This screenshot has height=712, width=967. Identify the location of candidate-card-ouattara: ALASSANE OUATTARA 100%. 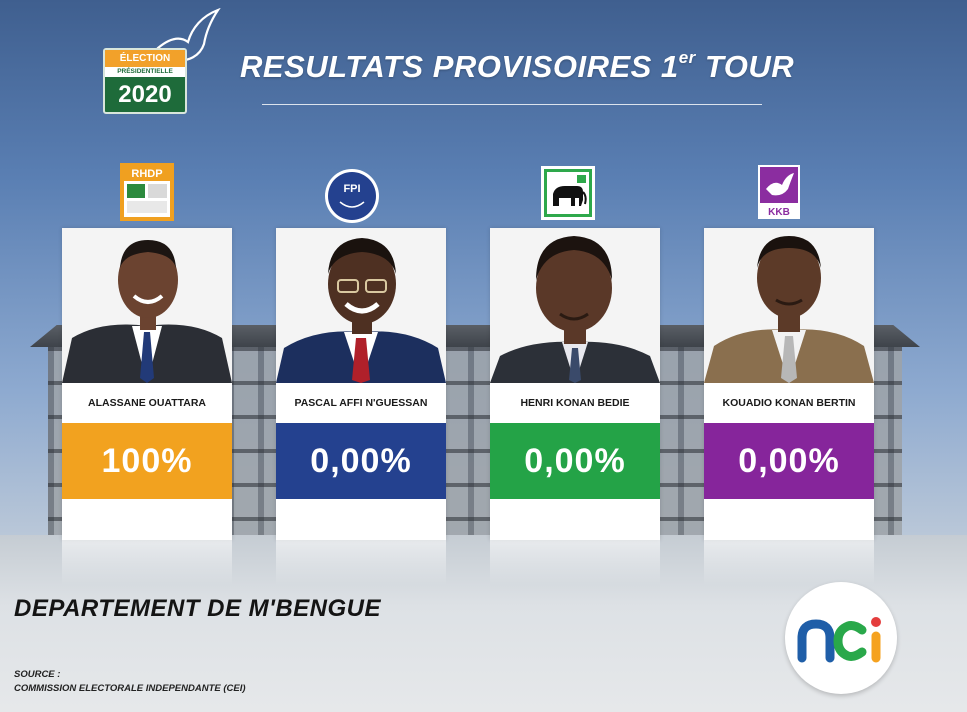
(147, 406).